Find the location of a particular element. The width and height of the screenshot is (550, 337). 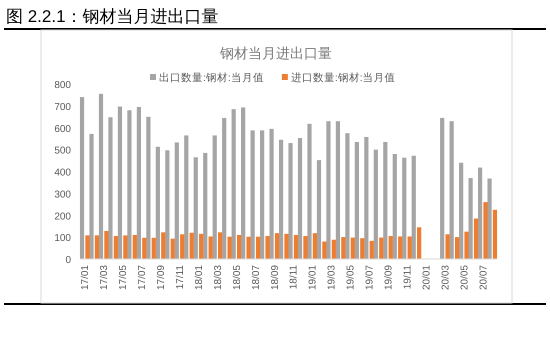

legend-label: 出口数量:钢材:当月值 is located at coordinates (211, 77).